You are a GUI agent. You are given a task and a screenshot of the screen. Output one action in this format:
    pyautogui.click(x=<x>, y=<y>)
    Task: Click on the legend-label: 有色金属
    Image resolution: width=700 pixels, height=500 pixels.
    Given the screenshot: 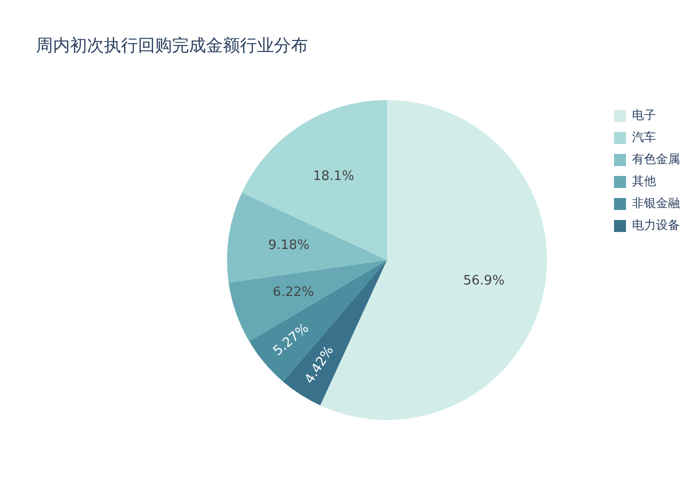 What is the action you would take?
    pyautogui.click(x=656, y=159)
    